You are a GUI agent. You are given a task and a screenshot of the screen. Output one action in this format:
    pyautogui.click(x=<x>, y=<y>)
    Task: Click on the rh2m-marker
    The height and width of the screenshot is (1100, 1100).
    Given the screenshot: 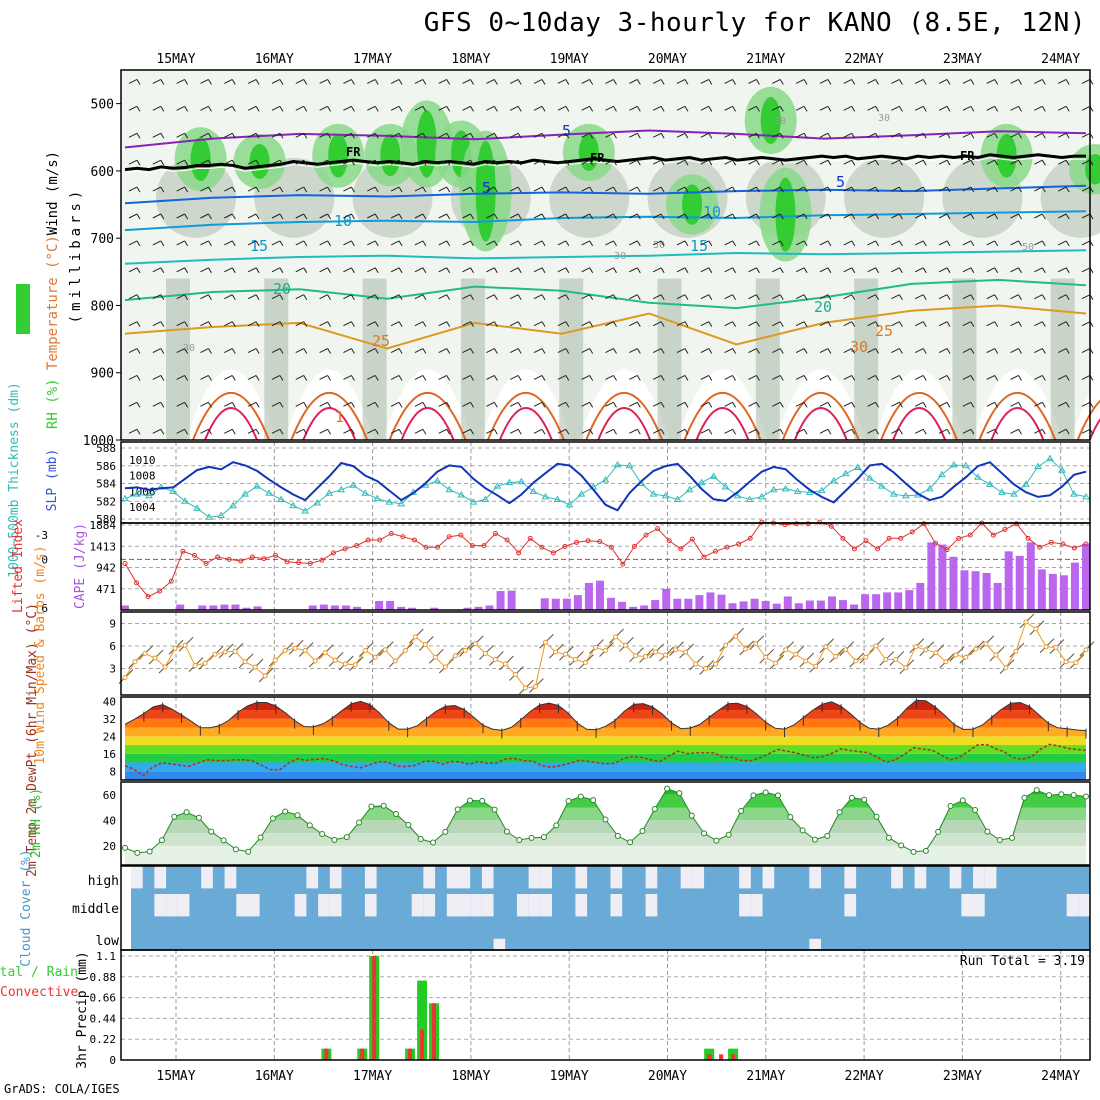 What is the action you would take?
    pyautogui.click(x=396, y=814)
    